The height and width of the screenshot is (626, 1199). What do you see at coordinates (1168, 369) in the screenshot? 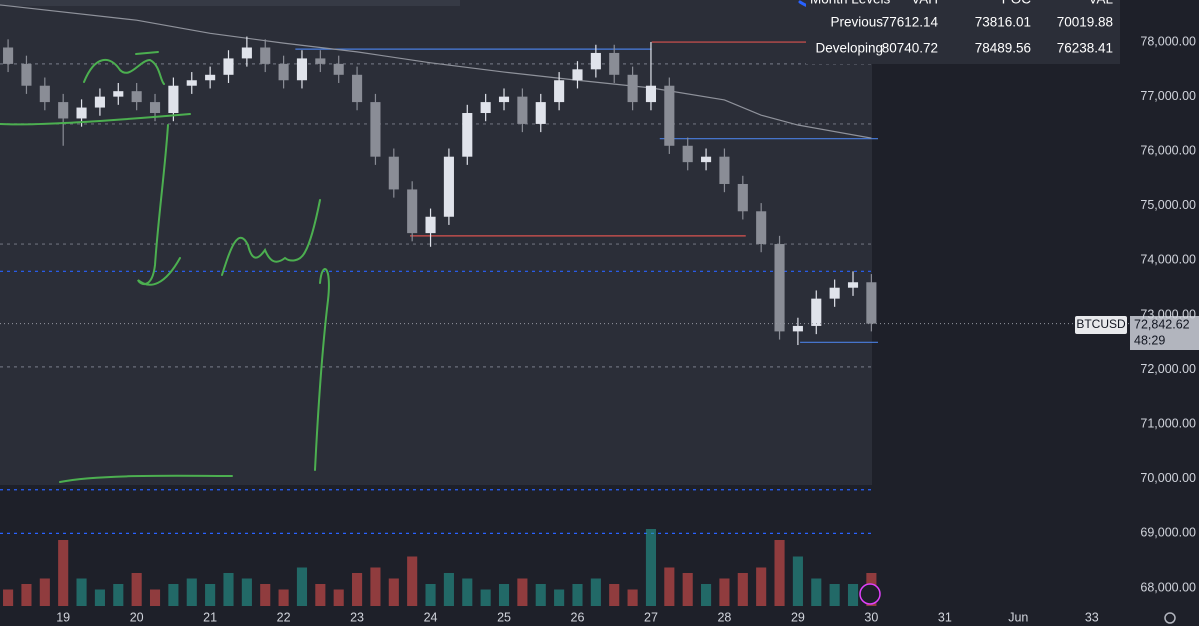
I see `y-tick-label: 72,000.00` at bounding box center [1168, 369].